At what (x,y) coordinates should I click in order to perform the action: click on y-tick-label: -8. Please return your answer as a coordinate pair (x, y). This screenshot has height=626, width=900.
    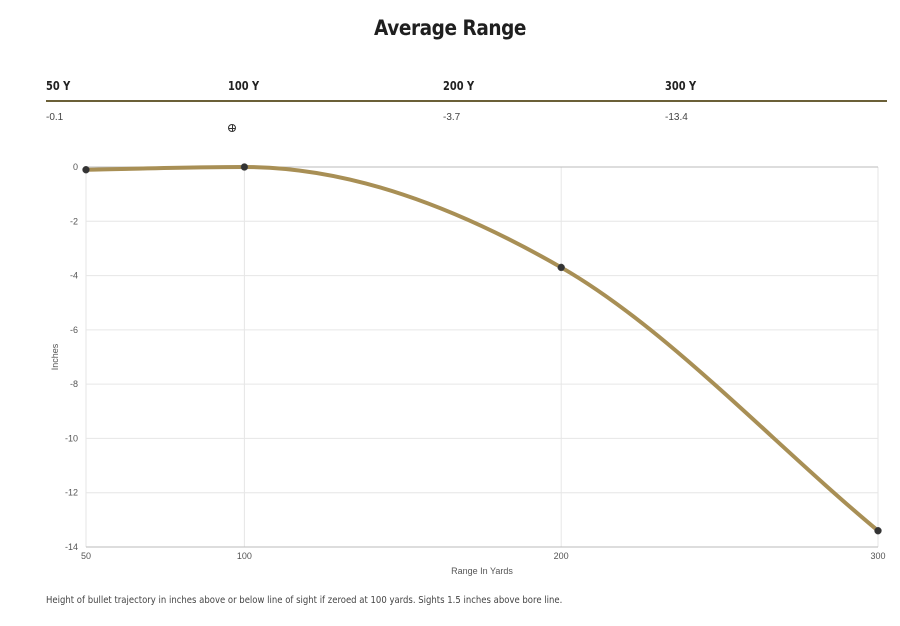
    Looking at the image, I should click on (74, 384).